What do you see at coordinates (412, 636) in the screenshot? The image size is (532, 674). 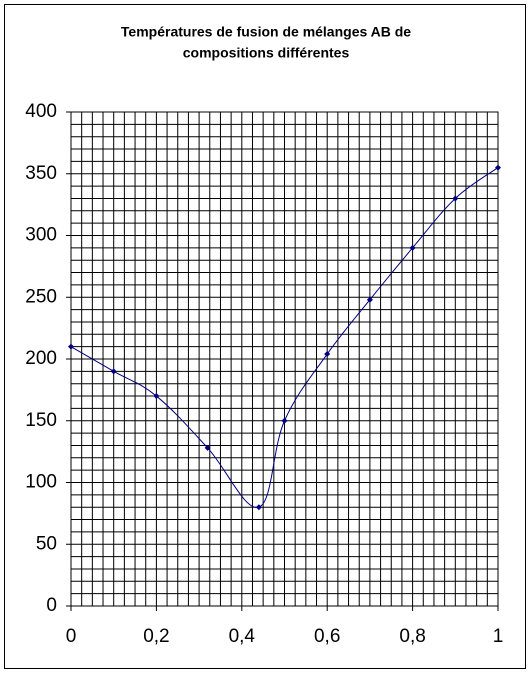 I see `x-tick-label: 0,8` at bounding box center [412, 636].